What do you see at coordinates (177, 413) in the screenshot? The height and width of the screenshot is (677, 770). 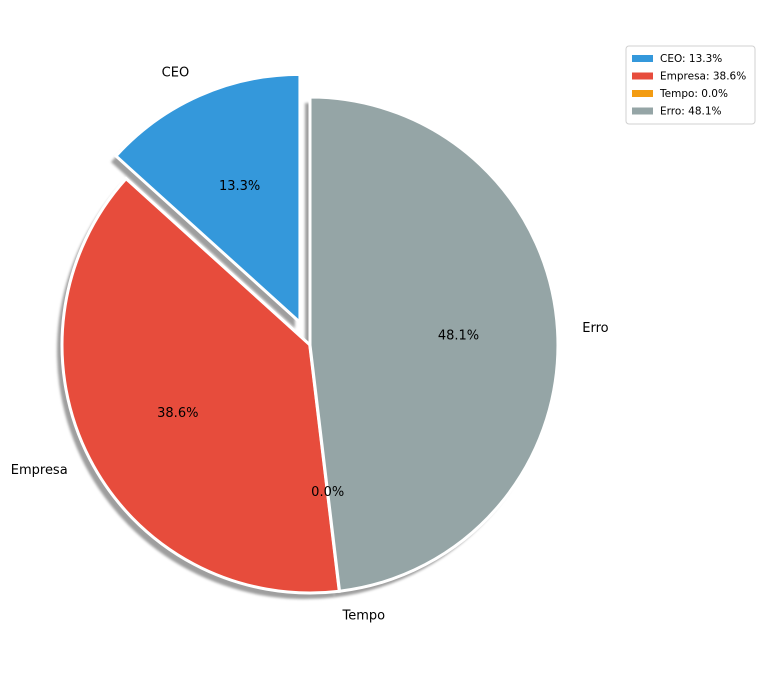 I see `slice-pct-empresa: 38.6%` at bounding box center [177, 413].